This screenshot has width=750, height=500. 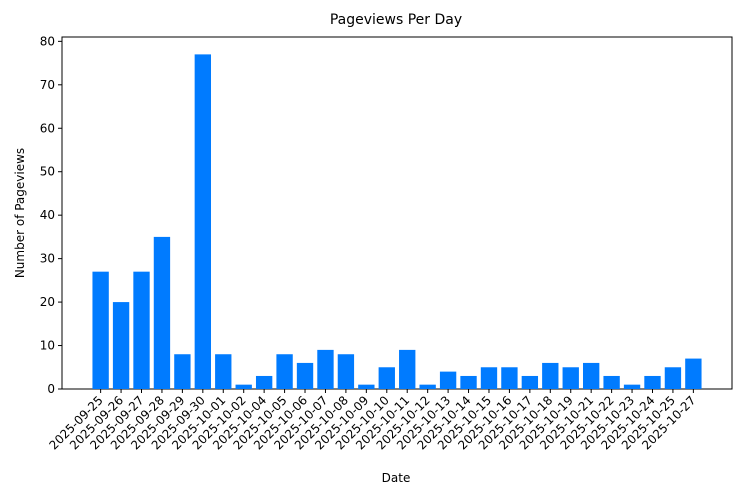 What do you see at coordinates (47, 41) in the screenshot?
I see `y-tick-label: 80` at bounding box center [47, 41].